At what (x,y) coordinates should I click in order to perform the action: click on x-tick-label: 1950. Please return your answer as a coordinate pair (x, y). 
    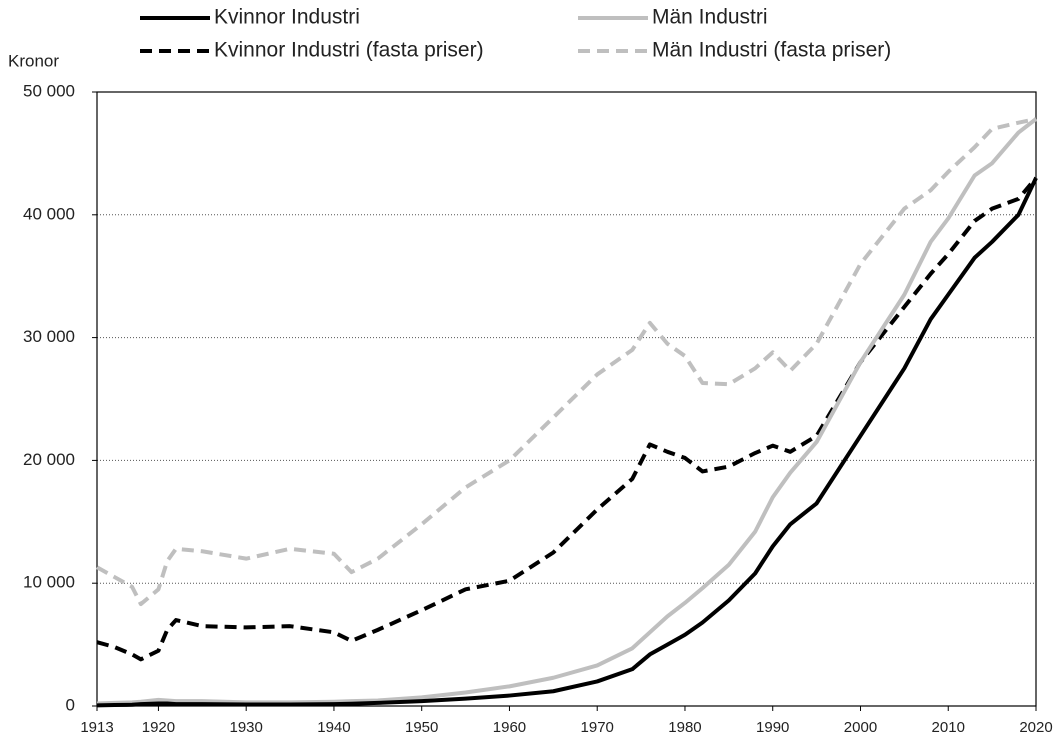
    Looking at the image, I should click on (421, 727).